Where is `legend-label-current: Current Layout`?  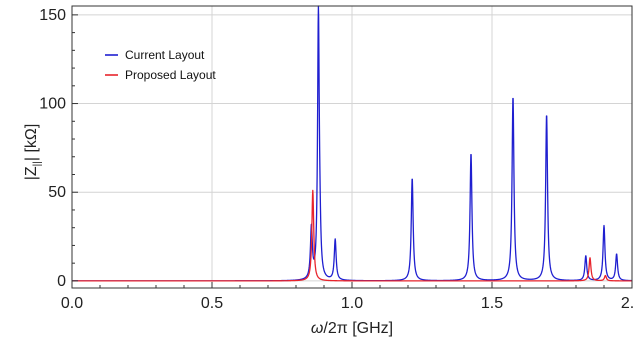
legend-label-current: Current Layout is located at coordinates (165, 55).